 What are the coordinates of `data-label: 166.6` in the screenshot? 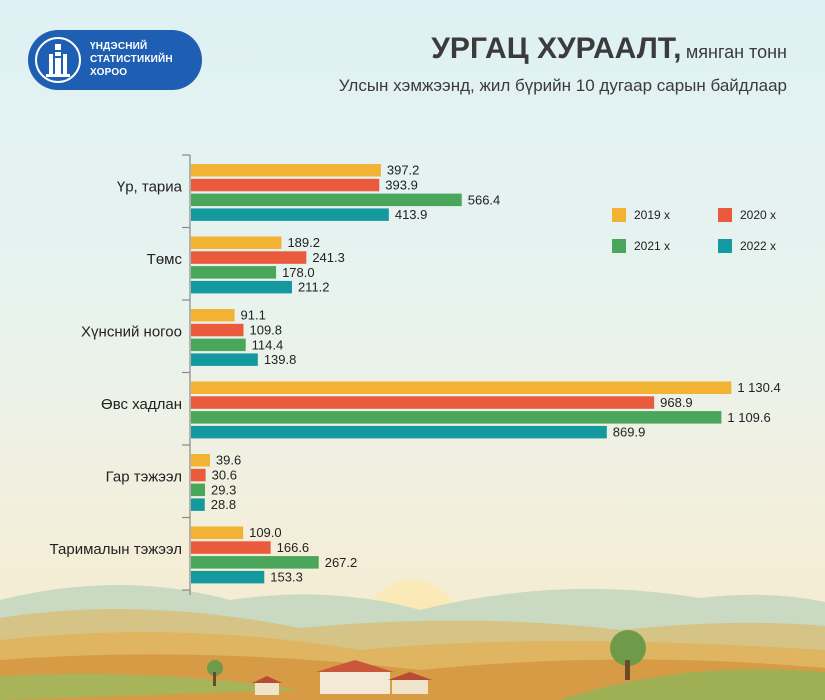 It's located at (293, 547).